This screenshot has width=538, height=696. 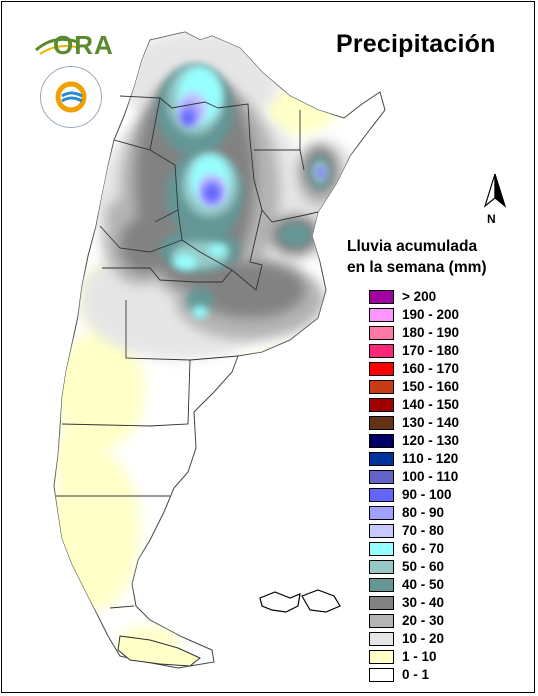 I want to click on legend-item: 20 - 30, so click(x=444, y=621).